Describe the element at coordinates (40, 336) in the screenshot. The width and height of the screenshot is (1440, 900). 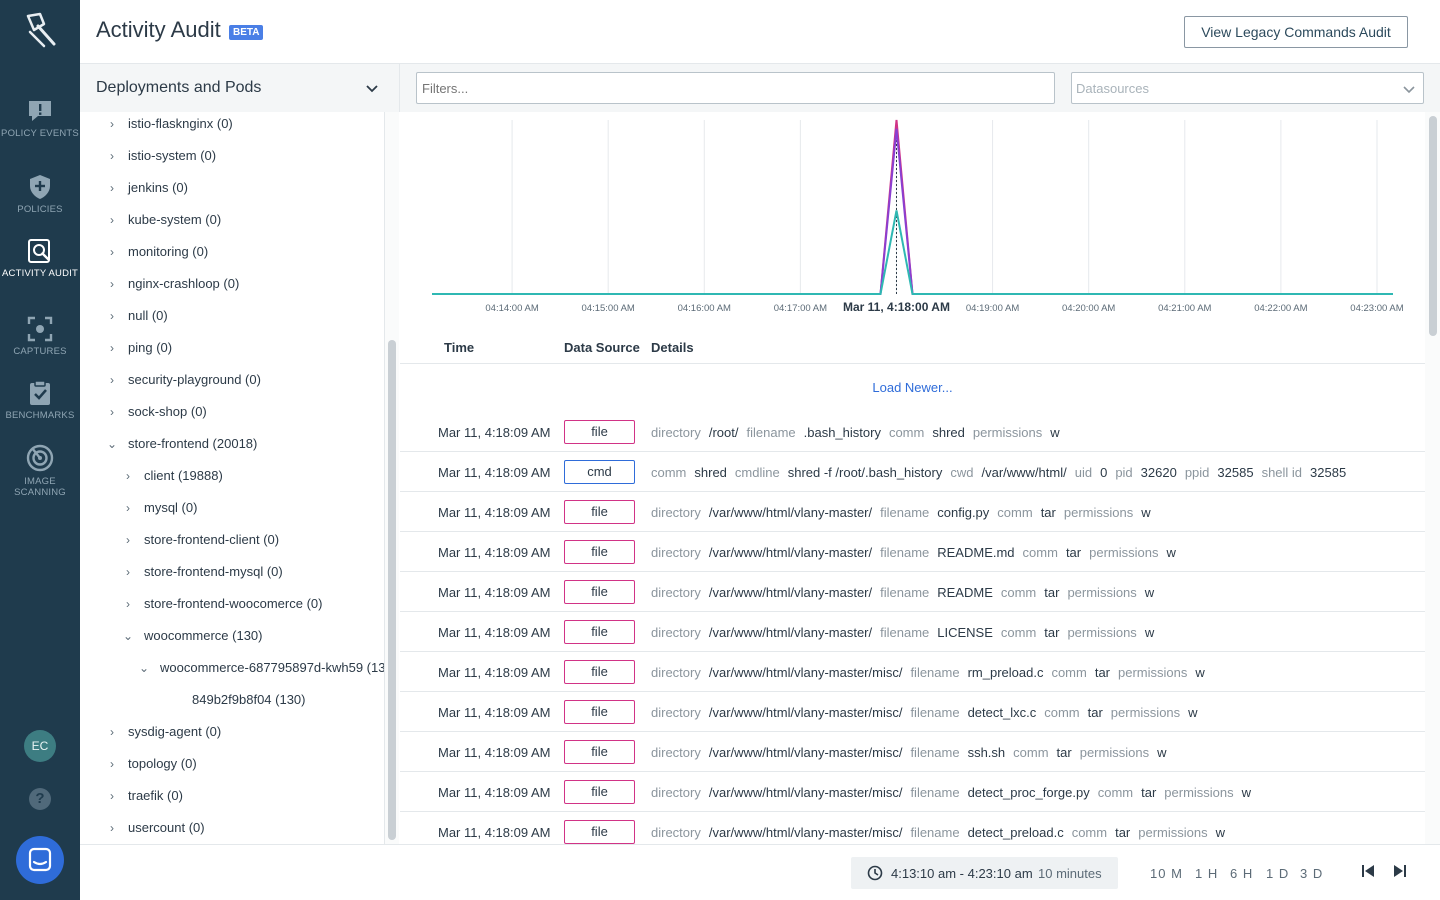
I see `nav-captures: CAPTURES` at that location.